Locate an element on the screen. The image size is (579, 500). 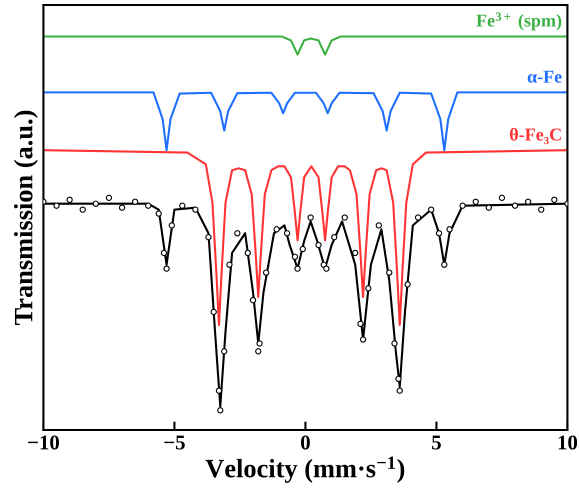
x-tick-label: −5 is located at coordinates (174, 443).